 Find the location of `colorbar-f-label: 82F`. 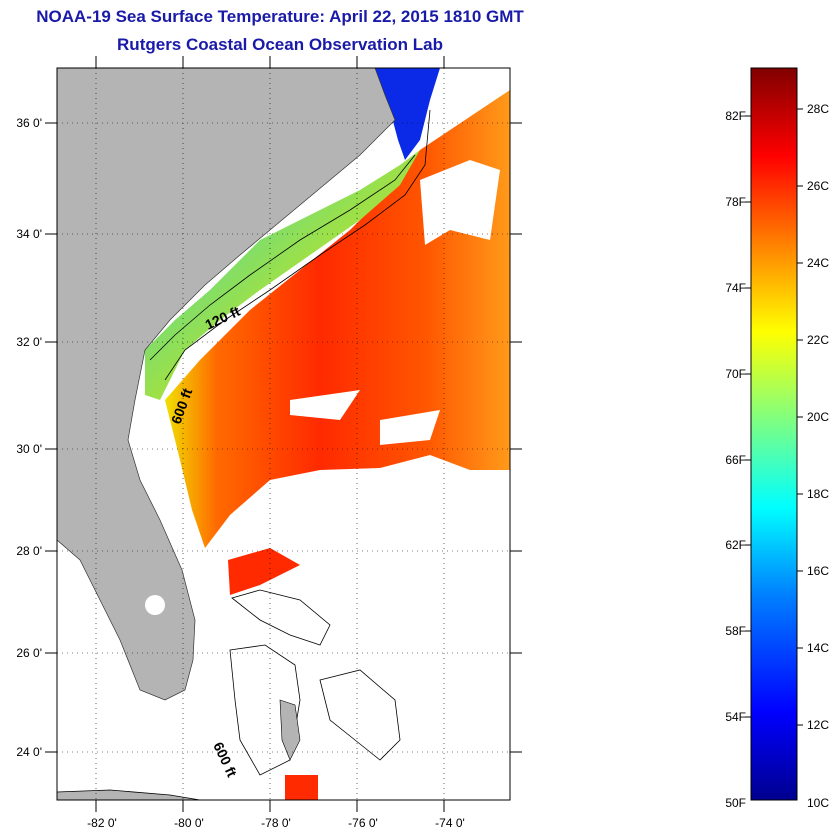

colorbar-f-label: 82F is located at coordinates (735, 116).